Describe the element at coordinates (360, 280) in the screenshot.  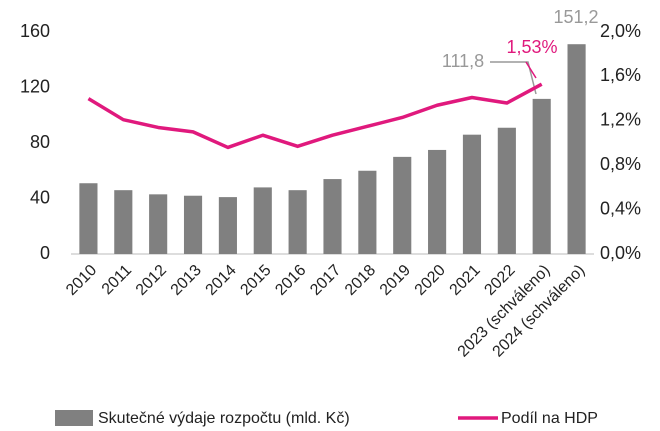
I see `x-tick-label: 2018` at that location.